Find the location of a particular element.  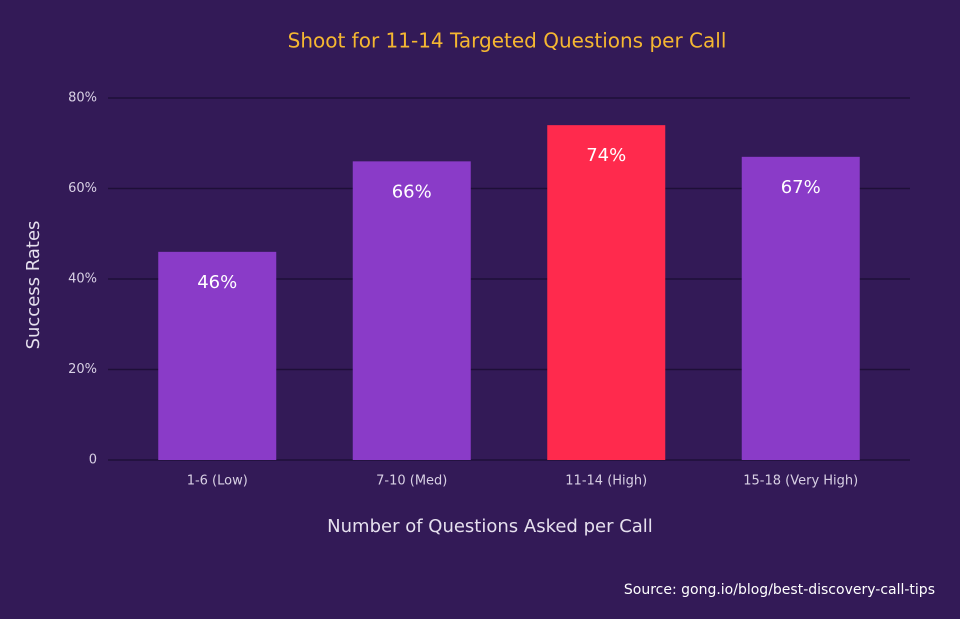

x-tick-label: 7-10 (Med) is located at coordinates (411, 481).